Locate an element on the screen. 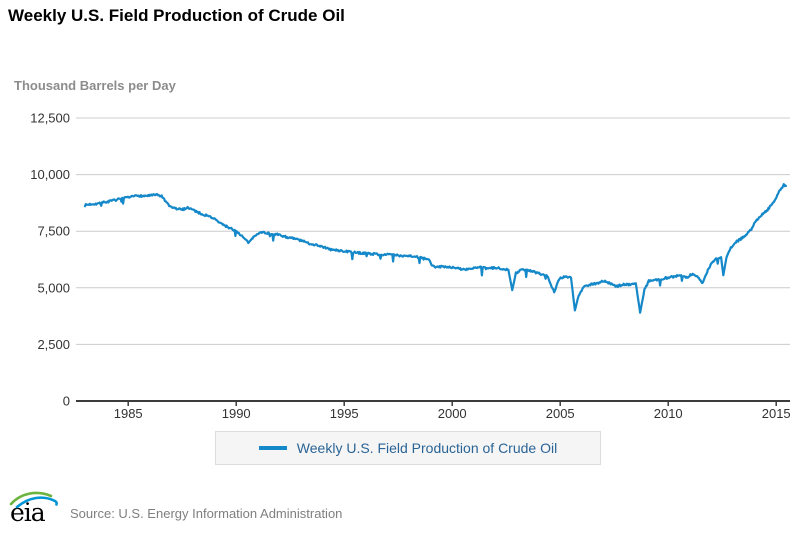  x-tick-label: 2000 is located at coordinates (452, 413).